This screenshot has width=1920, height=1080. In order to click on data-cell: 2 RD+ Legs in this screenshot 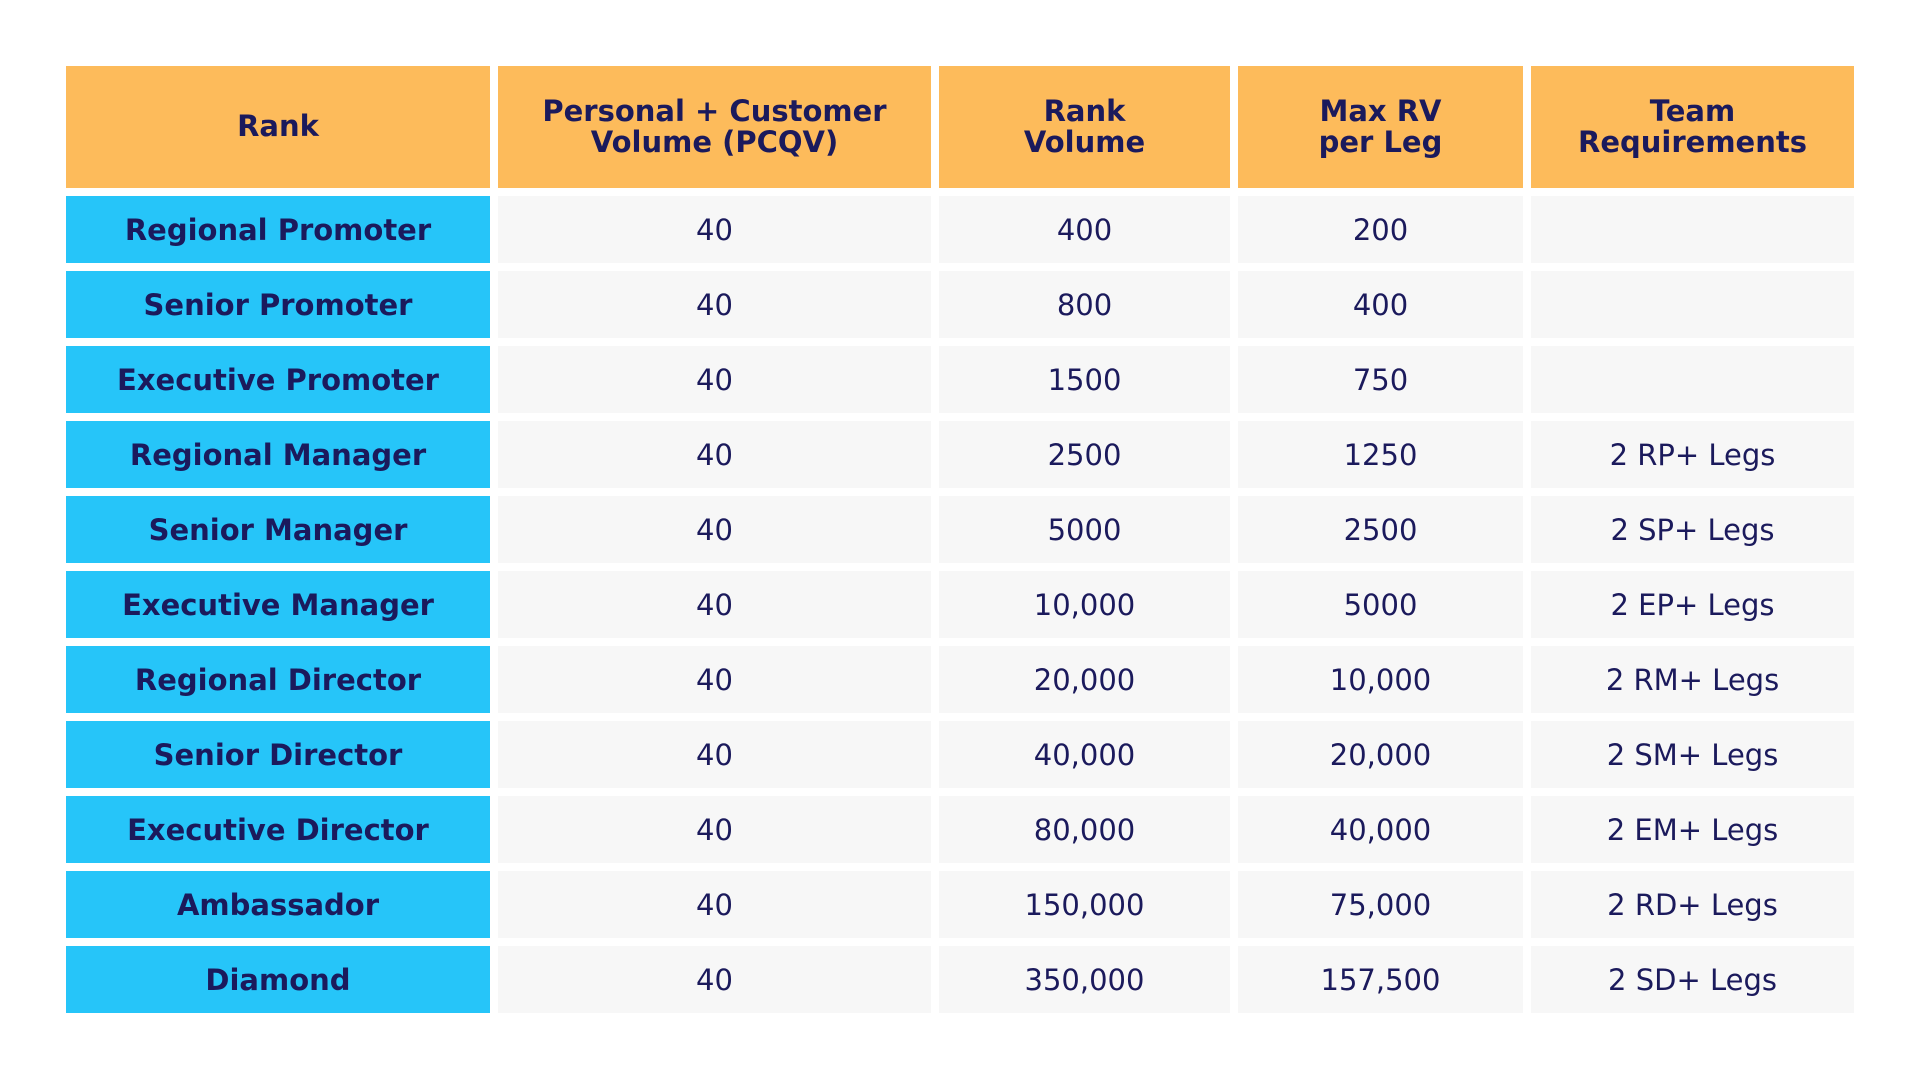, I will do `click(1692, 904)`.